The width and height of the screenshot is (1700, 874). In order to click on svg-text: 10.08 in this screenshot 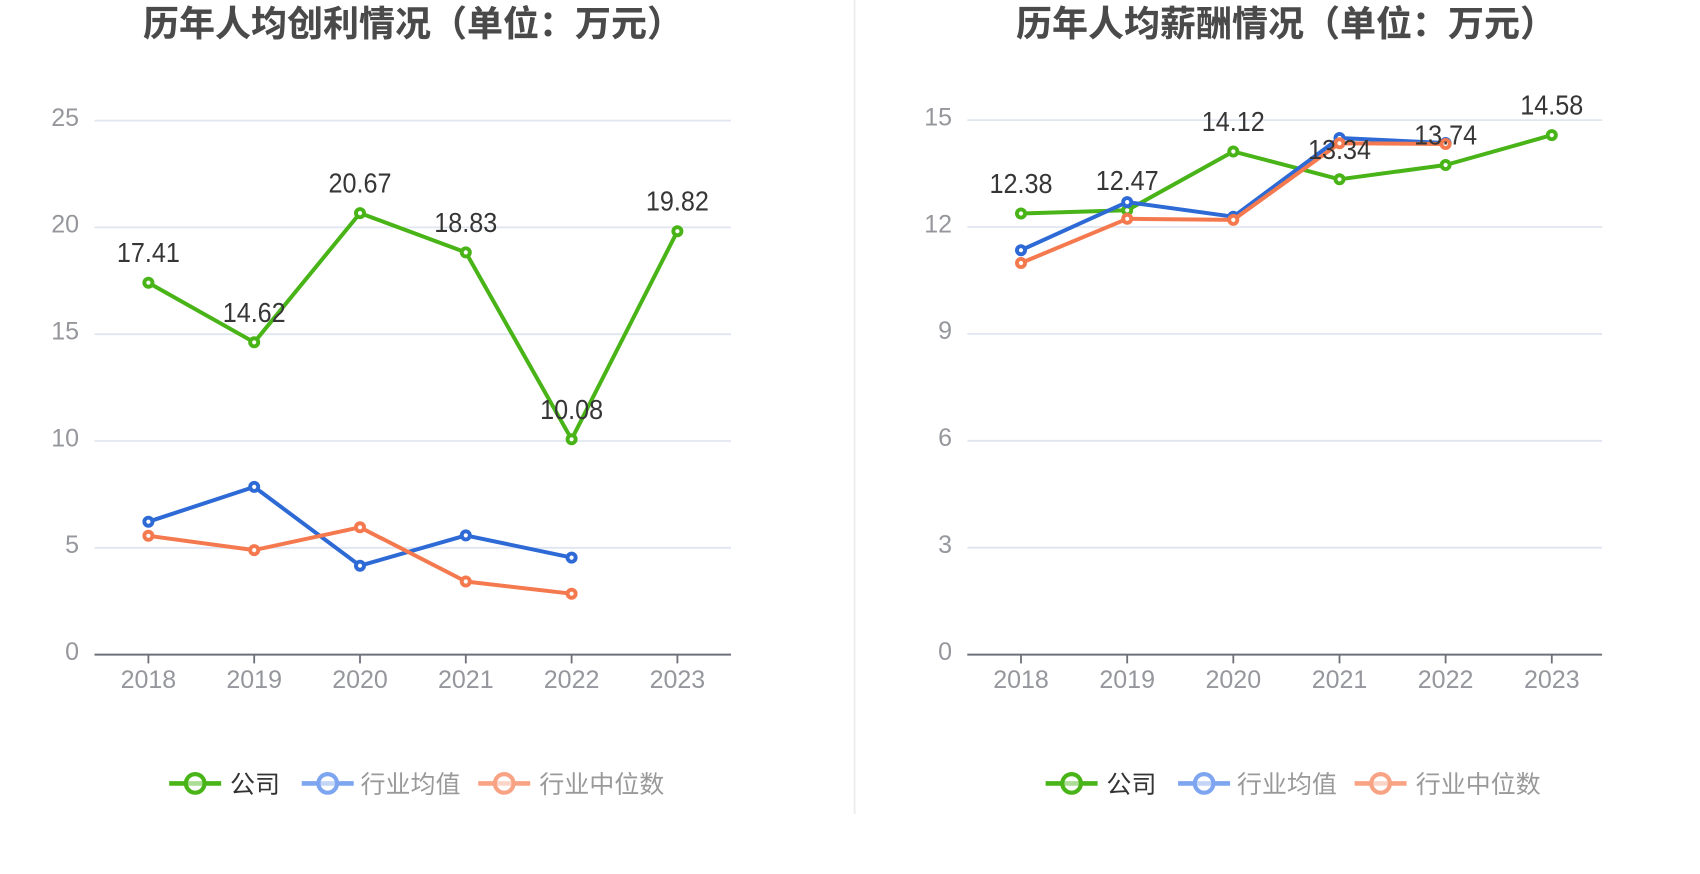, I will do `click(571, 409)`.